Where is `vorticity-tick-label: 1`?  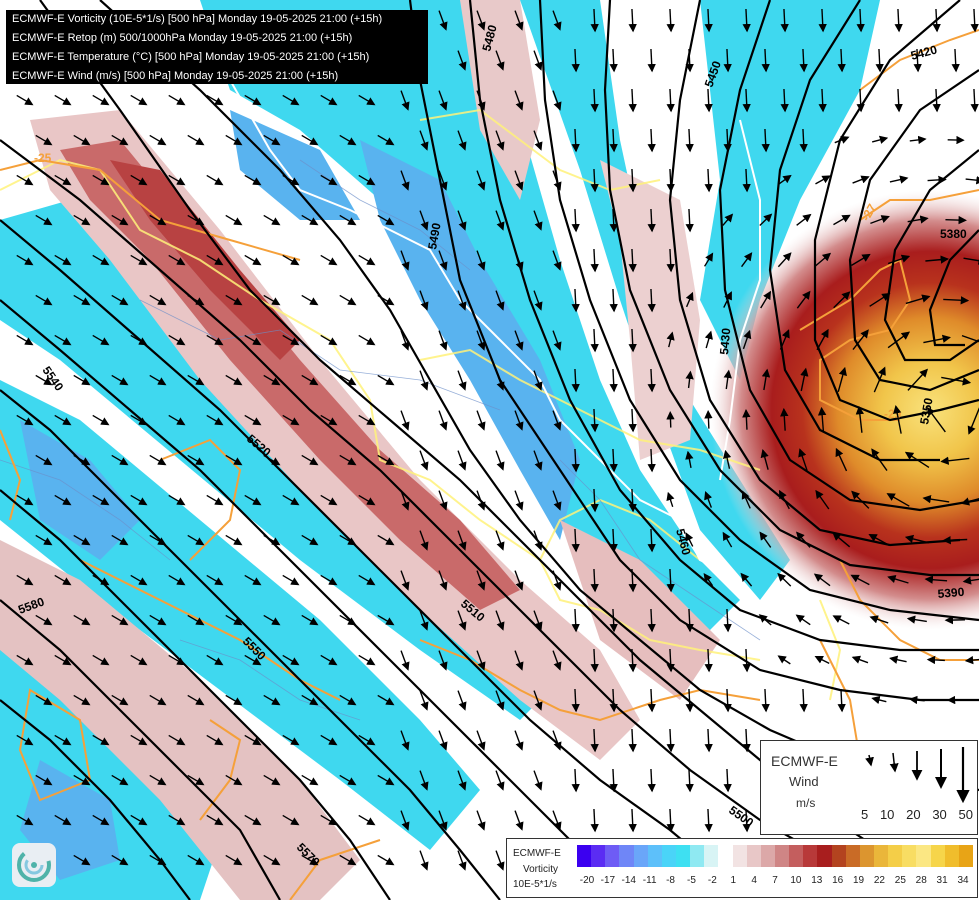 vorticity-tick-label: 1 is located at coordinates (733, 880).